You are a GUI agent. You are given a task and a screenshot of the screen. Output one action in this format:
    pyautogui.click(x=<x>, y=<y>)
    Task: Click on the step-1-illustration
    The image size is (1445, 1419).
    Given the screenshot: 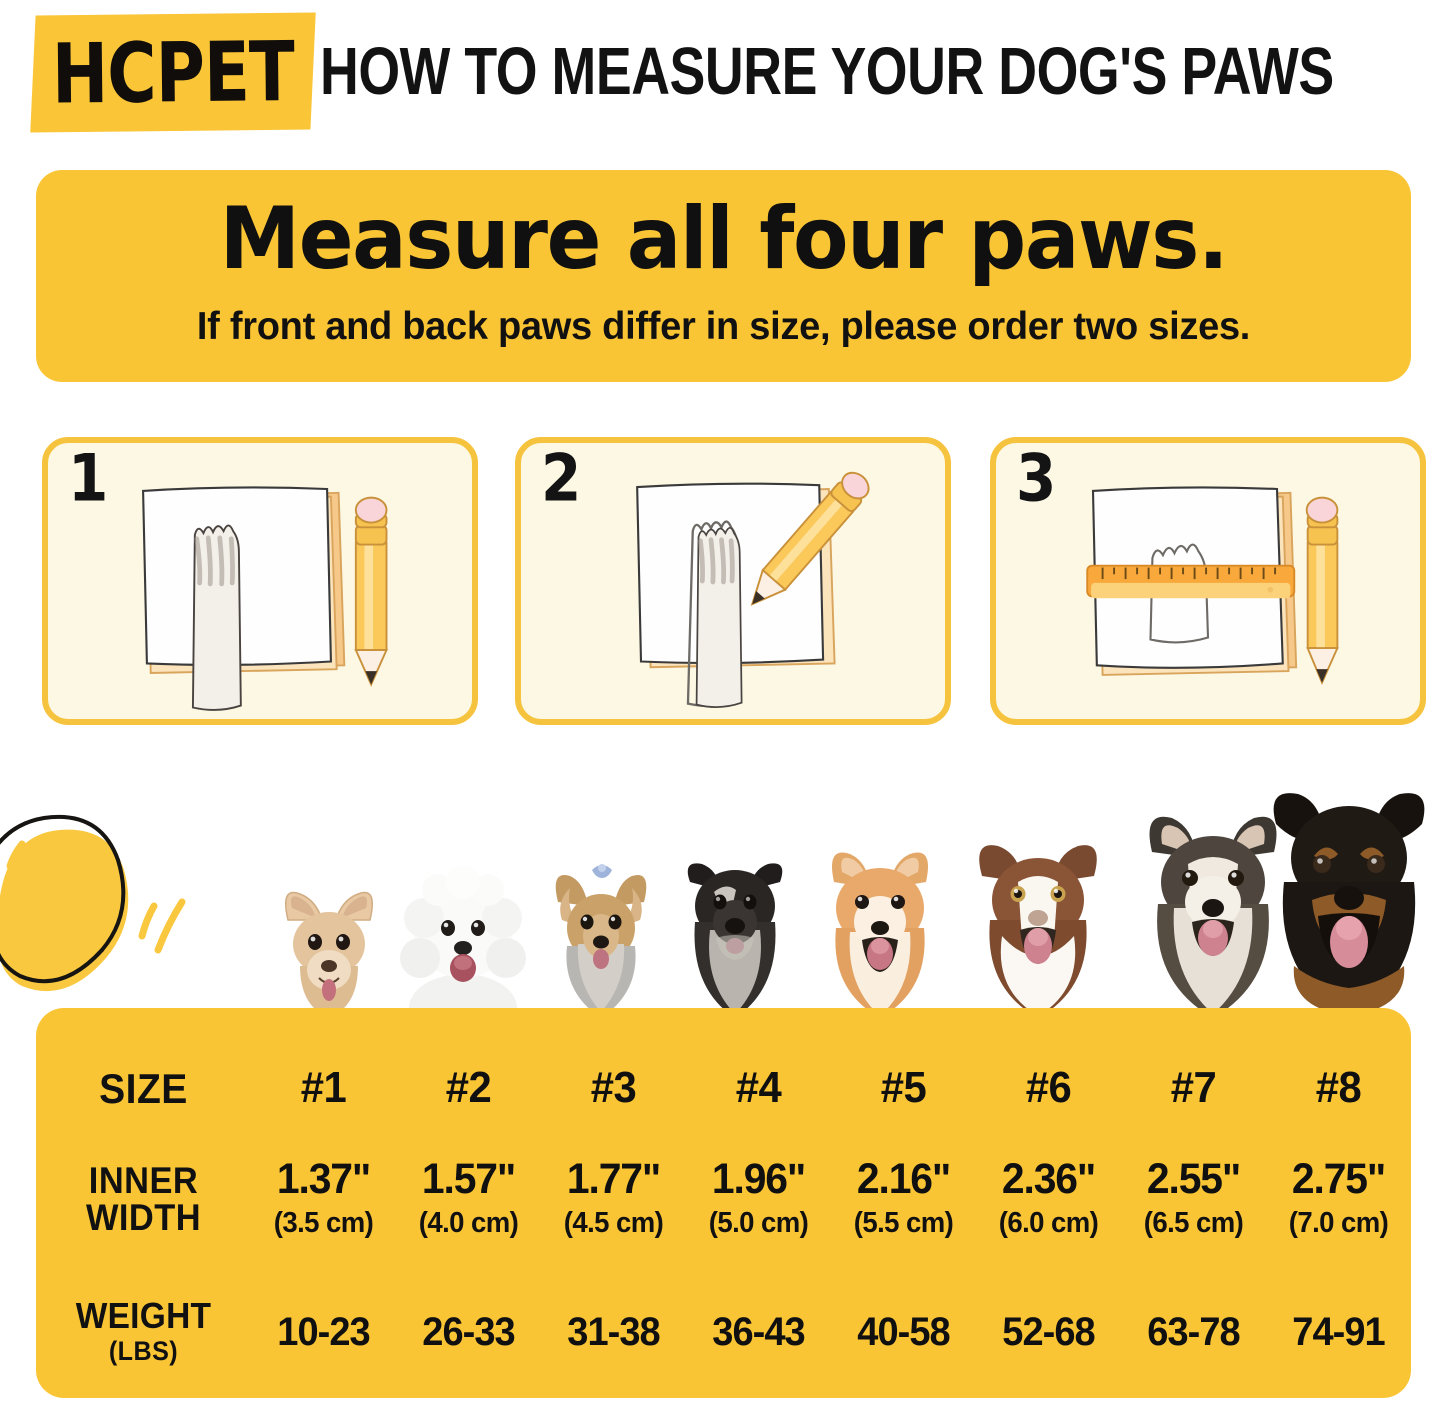 What is the action you would take?
    pyautogui.click(x=265, y=598)
    